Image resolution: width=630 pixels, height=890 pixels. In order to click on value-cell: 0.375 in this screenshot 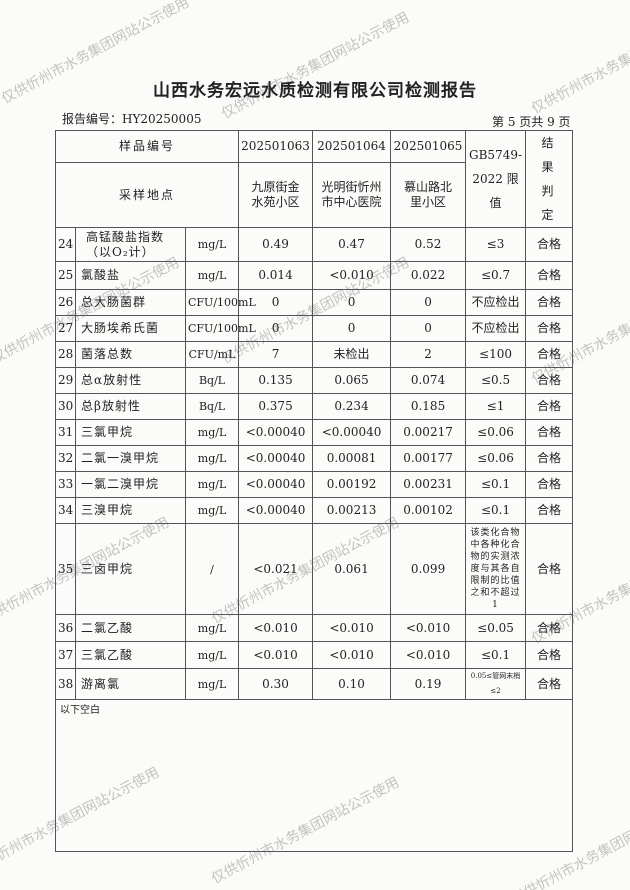, I will do `click(276, 406)`.